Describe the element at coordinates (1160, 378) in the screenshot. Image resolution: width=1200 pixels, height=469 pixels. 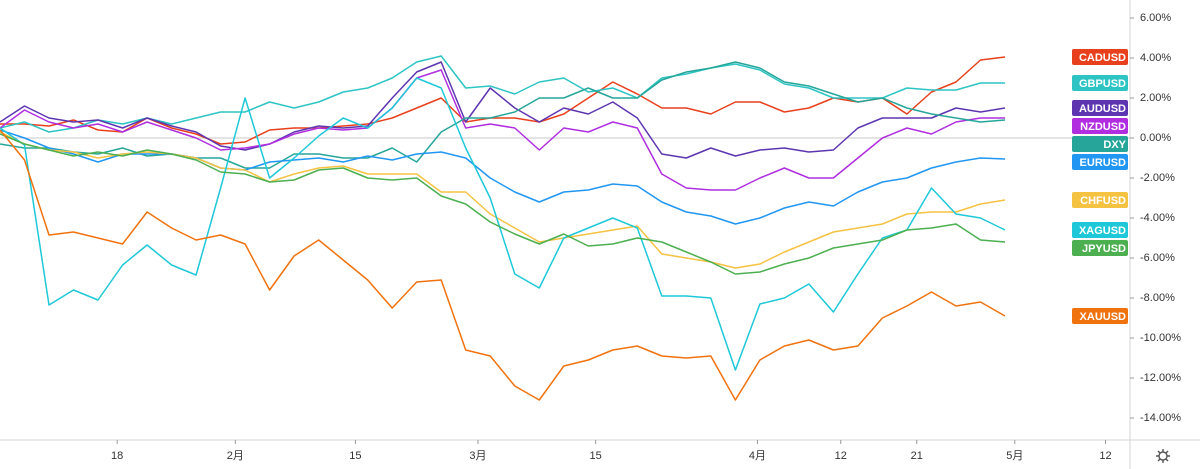
I see `y-tick-label: -12.00%` at that location.